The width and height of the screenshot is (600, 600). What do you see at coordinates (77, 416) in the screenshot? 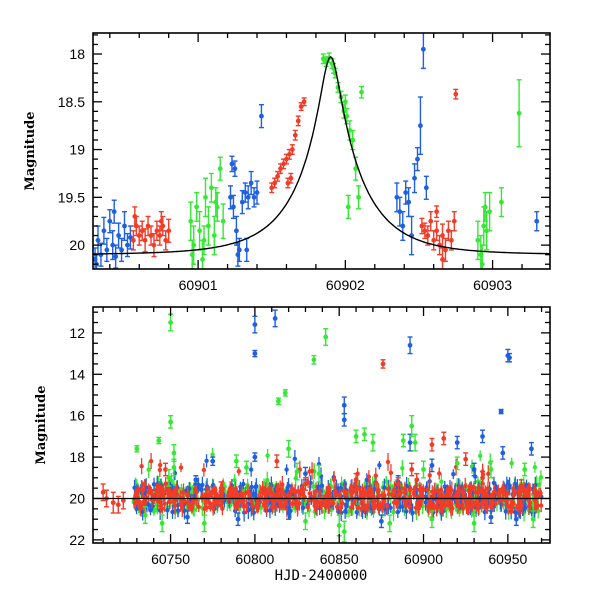
I see `y-tick-label: 16` at bounding box center [77, 416].